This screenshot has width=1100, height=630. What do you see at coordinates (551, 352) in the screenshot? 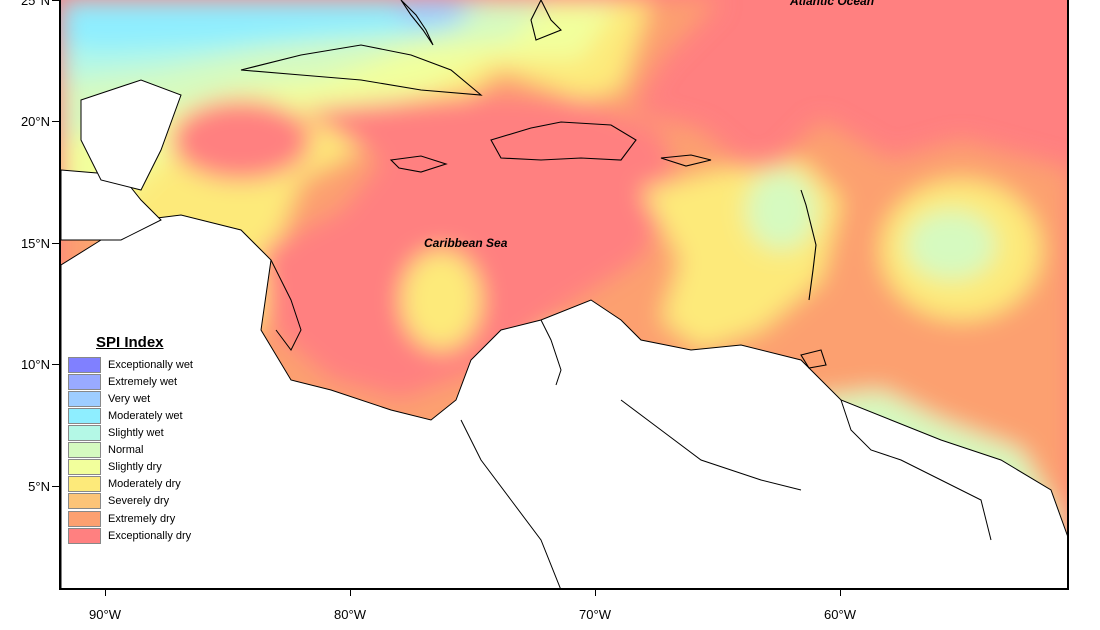
I see `coast-maracaibo` at bounding box center [551, 352].